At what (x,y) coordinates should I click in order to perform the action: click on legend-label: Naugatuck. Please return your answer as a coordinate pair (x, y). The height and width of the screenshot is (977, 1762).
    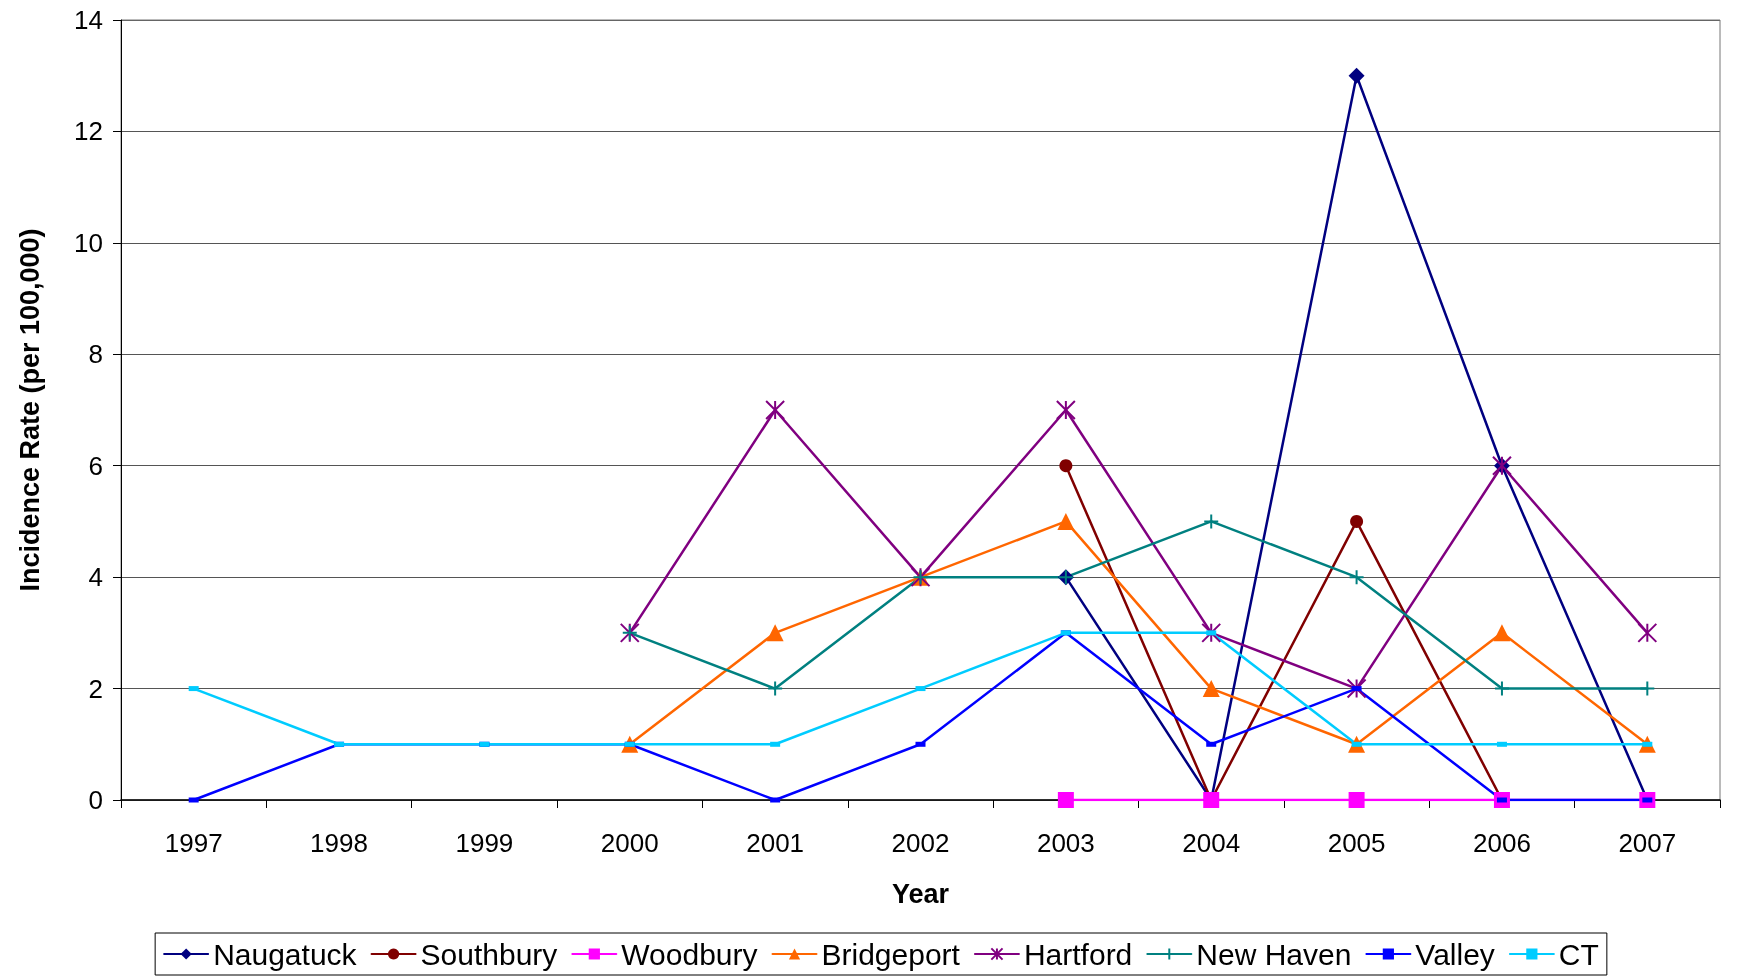
    Looking at the image, I should click on (285, 954).